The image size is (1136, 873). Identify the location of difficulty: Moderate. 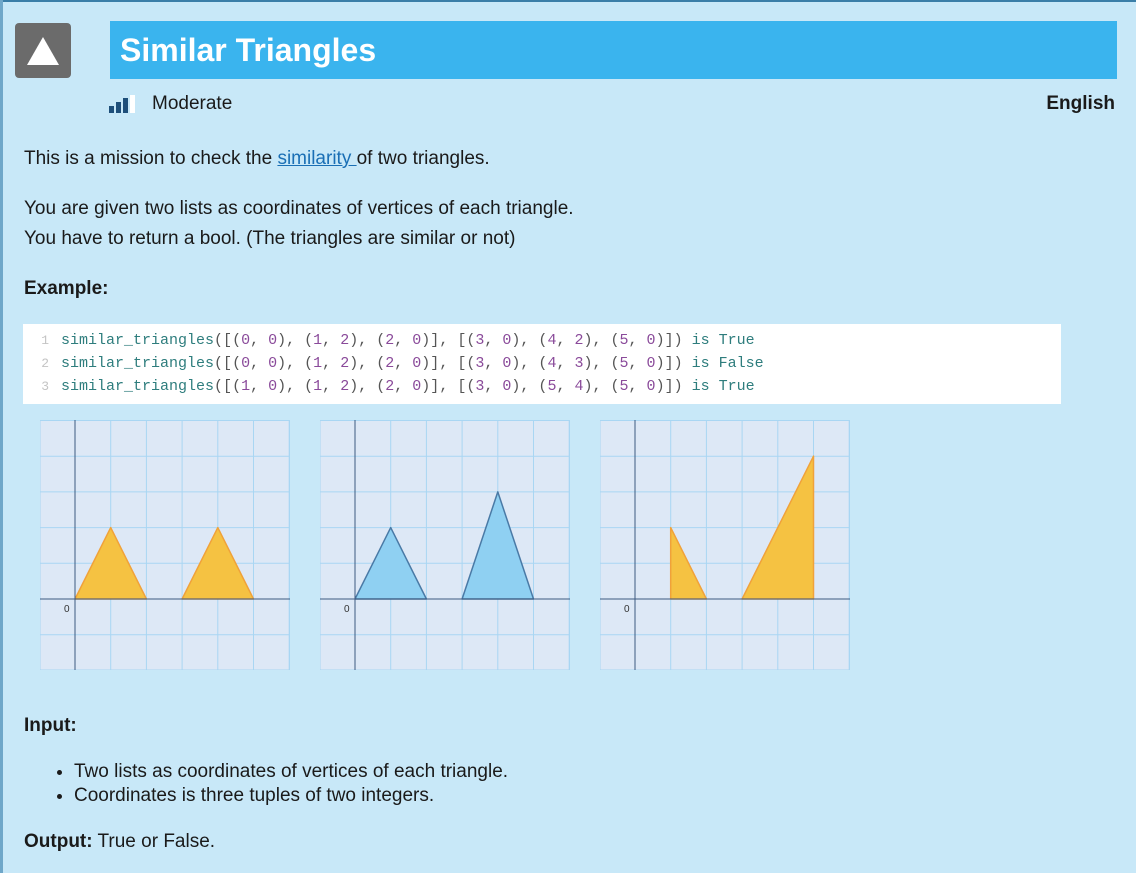
(170, 104).